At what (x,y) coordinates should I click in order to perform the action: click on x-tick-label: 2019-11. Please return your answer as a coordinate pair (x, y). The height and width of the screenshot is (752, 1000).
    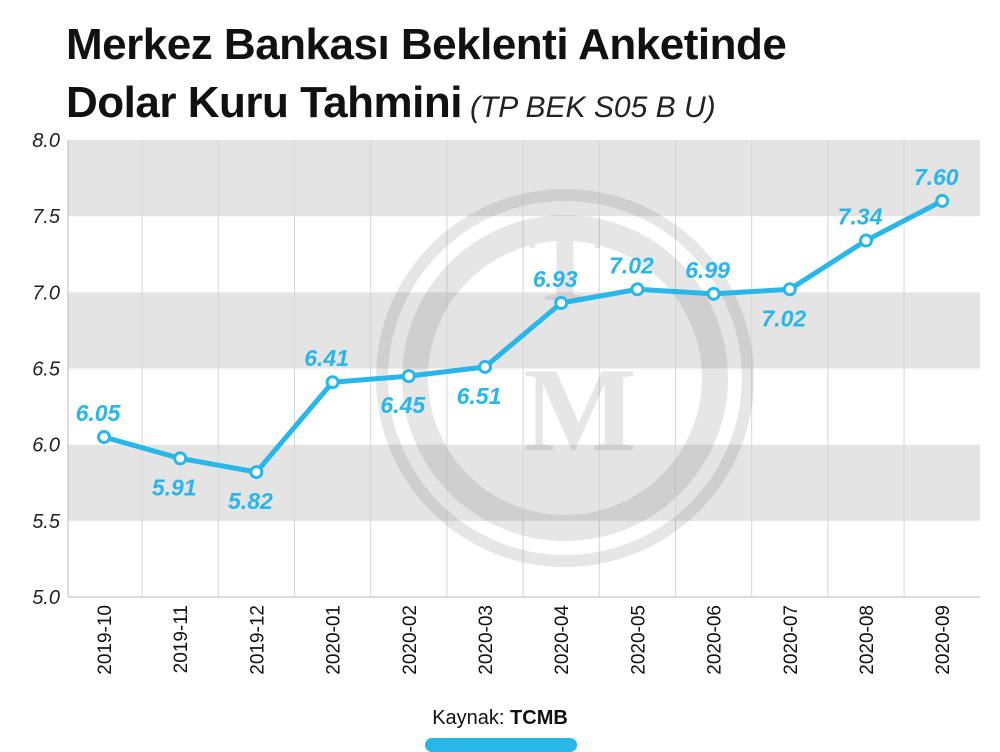
    Looking at the image, I should click on (181, 639).